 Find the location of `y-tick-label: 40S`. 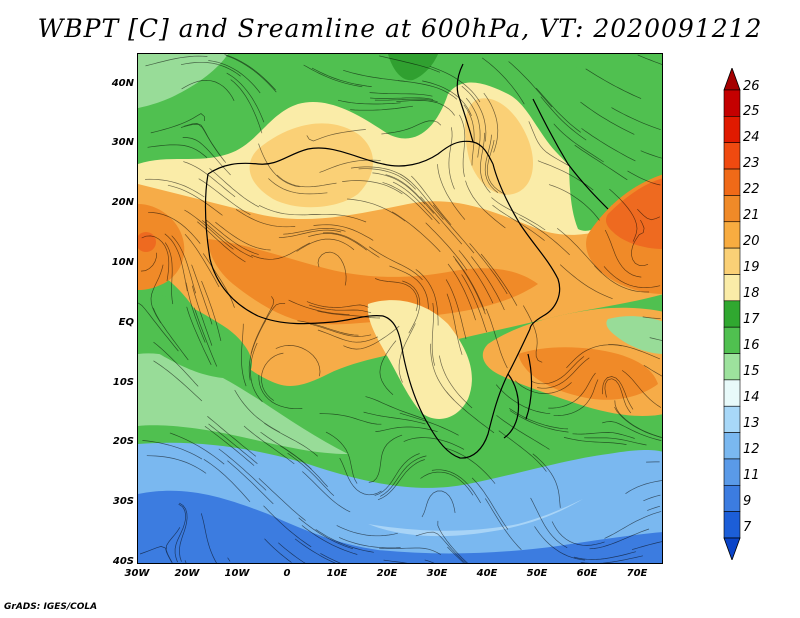

y-tick-label: 40S is located at coordinates (123, 561).